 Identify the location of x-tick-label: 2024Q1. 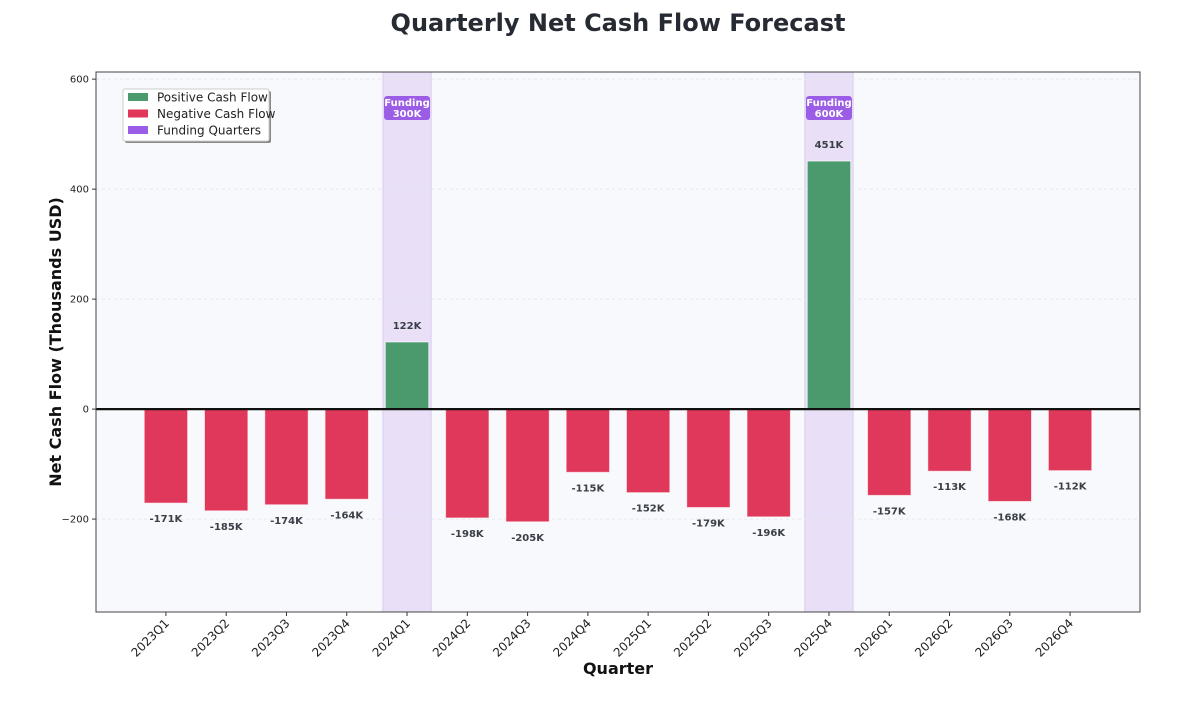
(392, 638).